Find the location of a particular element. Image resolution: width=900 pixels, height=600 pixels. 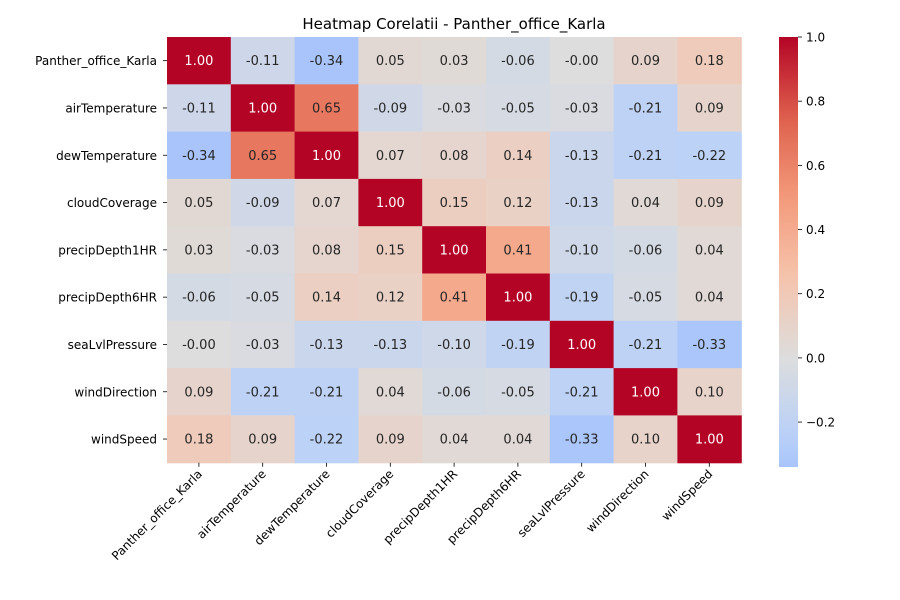

cell-value-label: -0.09 is located at coordinates (390, 108).